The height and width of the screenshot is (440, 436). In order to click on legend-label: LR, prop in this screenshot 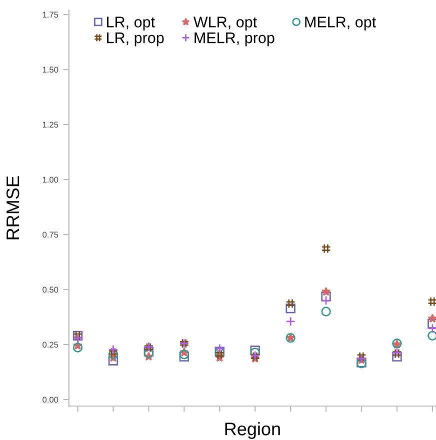, I will do `click(135, 39)`.